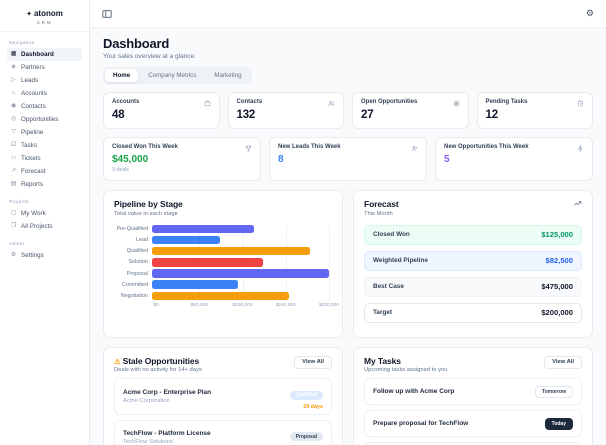 The height and width of the screenshot is (445, 606). Describe the element at coordinates (157, 360) in the screenshot. I see `stale-title: ⚠ Stale Opportunities` at that location.